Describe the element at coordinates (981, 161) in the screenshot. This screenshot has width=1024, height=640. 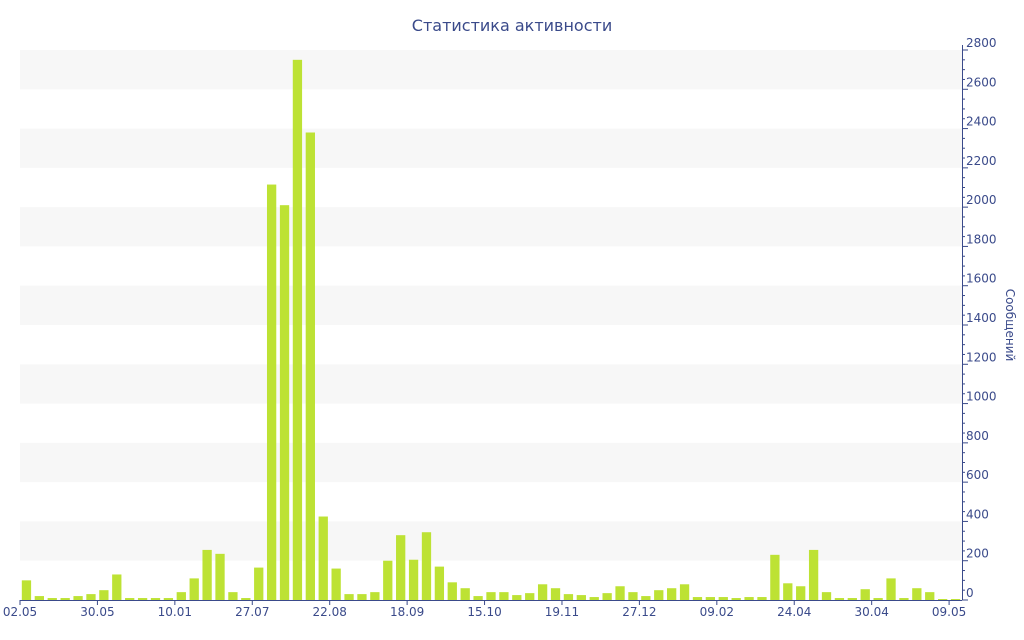
I see `y-tick-label: 2200` at that location.